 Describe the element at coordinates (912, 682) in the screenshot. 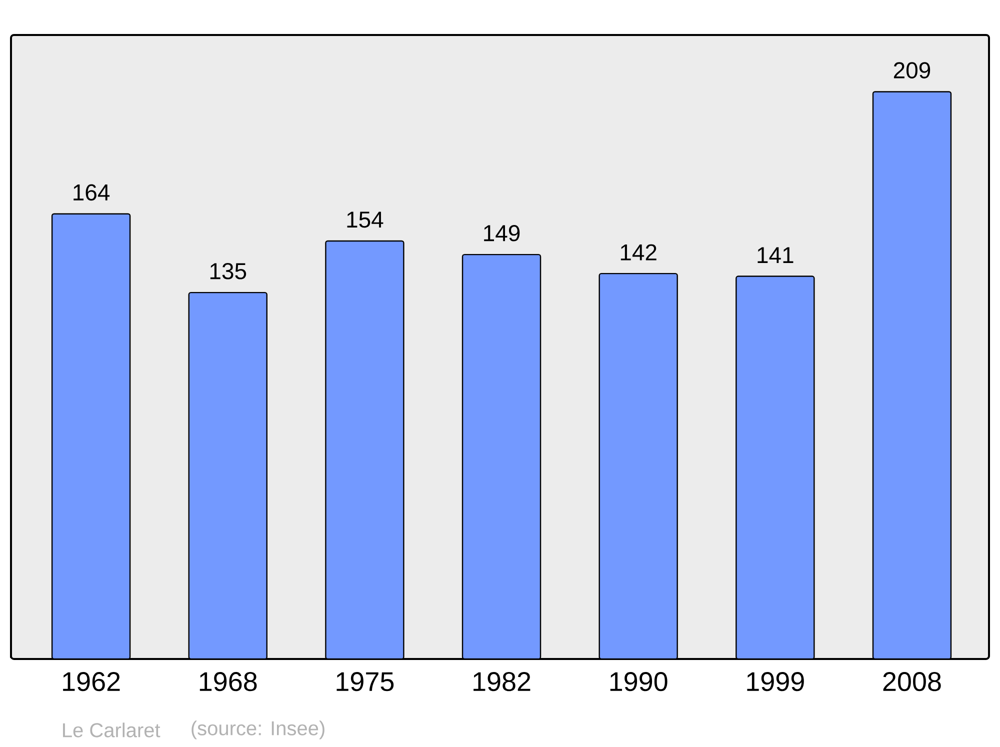

I see `x-tick-label: 2008` at that location.